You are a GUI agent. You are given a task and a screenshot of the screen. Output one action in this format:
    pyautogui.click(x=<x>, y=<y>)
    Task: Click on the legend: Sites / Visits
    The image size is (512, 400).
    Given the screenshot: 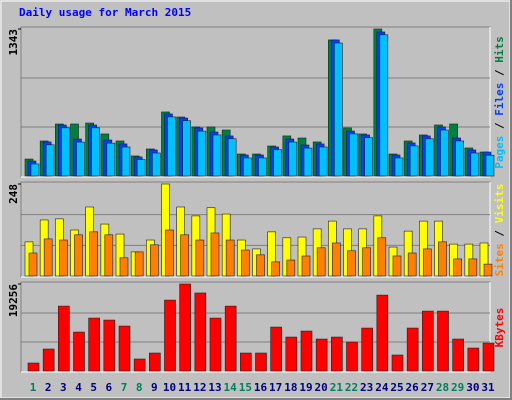 What is the action you would take?
    pyautogui.click(x=499, y=230)
    